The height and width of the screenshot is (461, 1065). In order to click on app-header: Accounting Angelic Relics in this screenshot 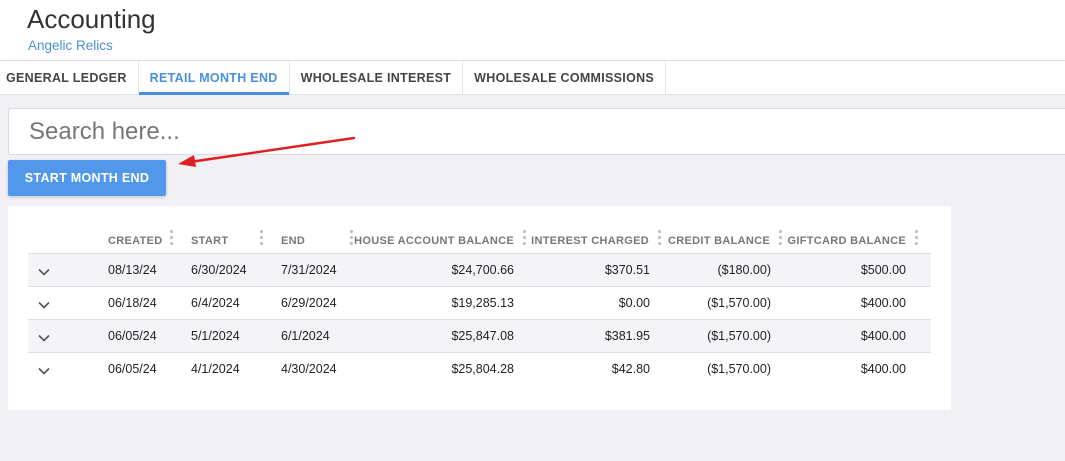, I will do `click(532, 30)`.